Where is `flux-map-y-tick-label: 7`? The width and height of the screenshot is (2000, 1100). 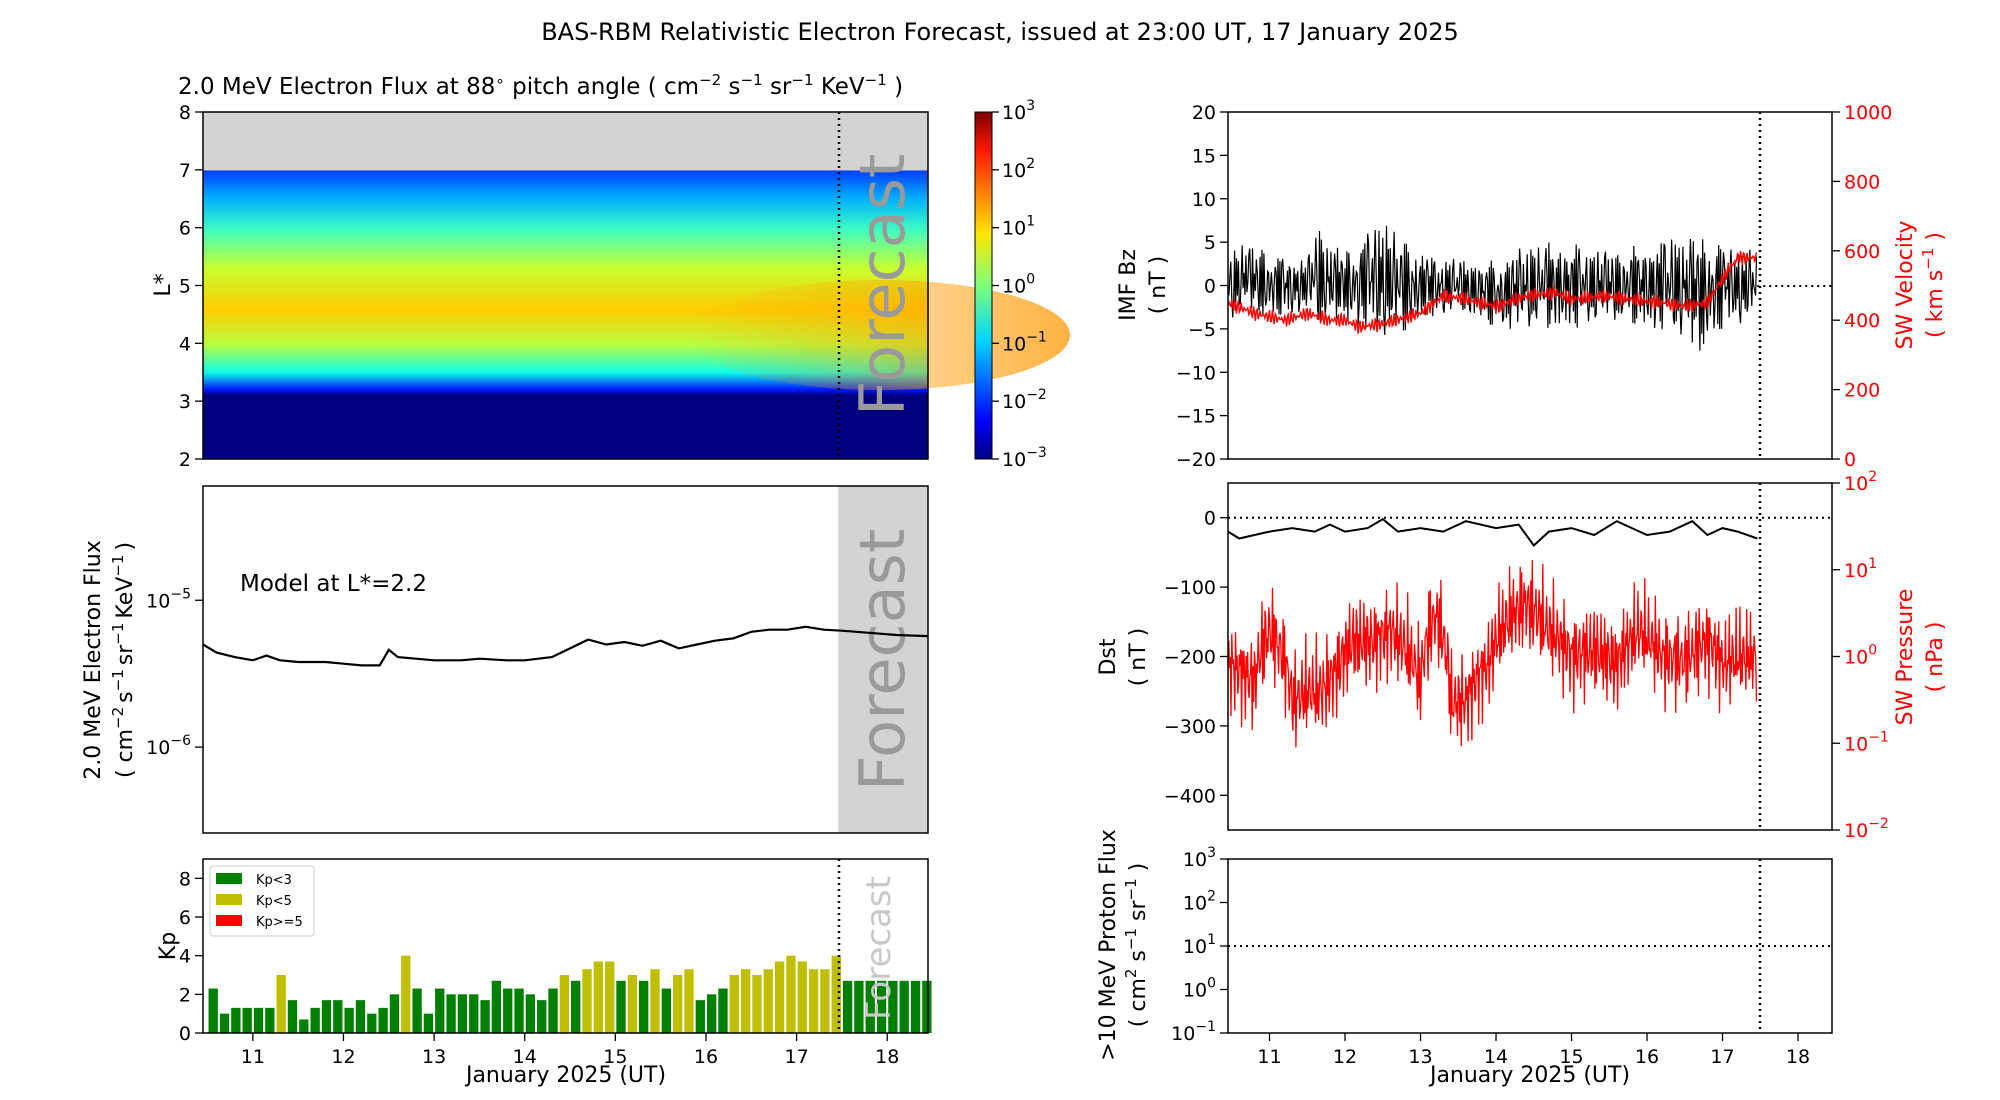 flux-map-y-tick-label: 7 is located at coordinates (185, 171).